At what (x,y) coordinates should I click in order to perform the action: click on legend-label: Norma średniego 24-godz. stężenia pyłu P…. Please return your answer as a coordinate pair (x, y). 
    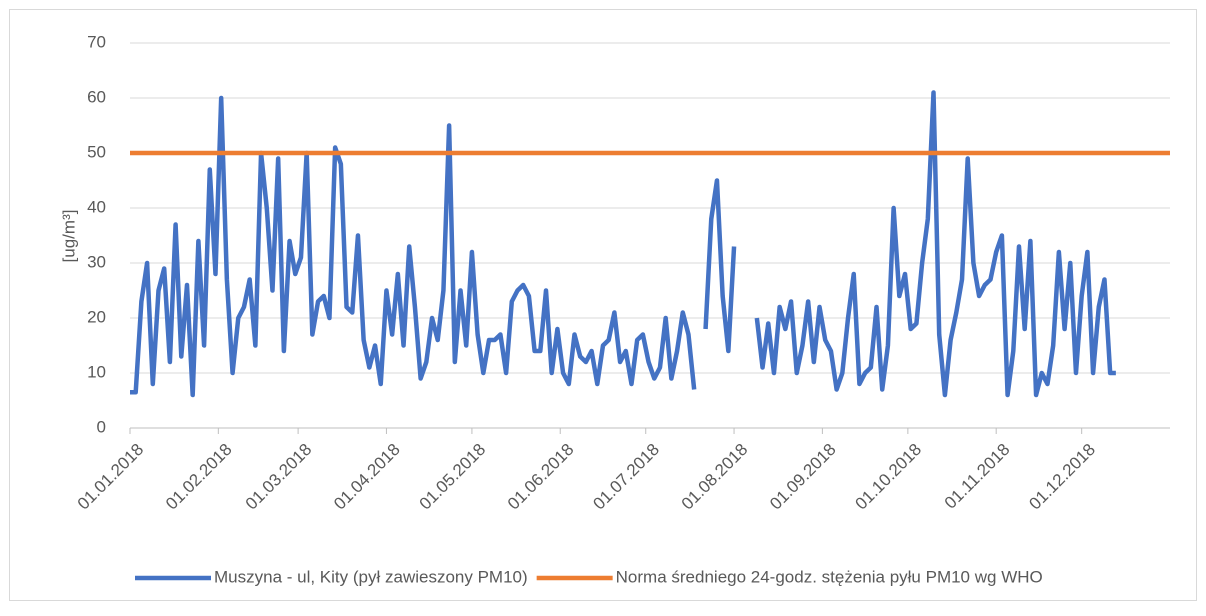
    Looking at the image, I should click on (829, 576).